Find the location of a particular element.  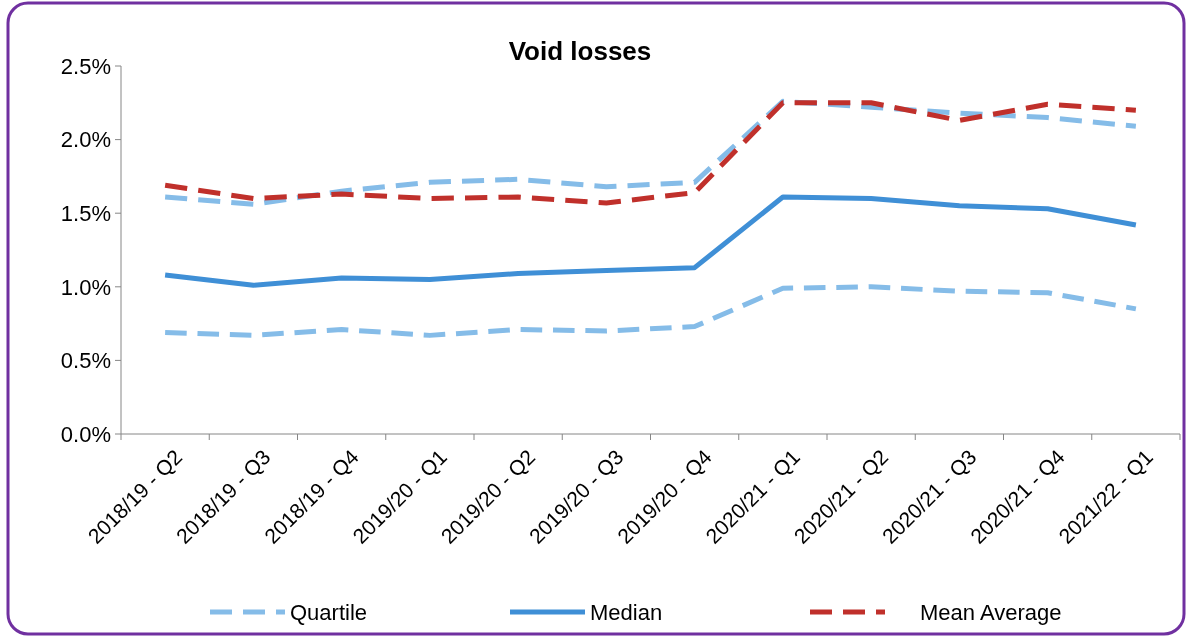

y-tick-label: 1.0% is located at coordinates (85, 287).